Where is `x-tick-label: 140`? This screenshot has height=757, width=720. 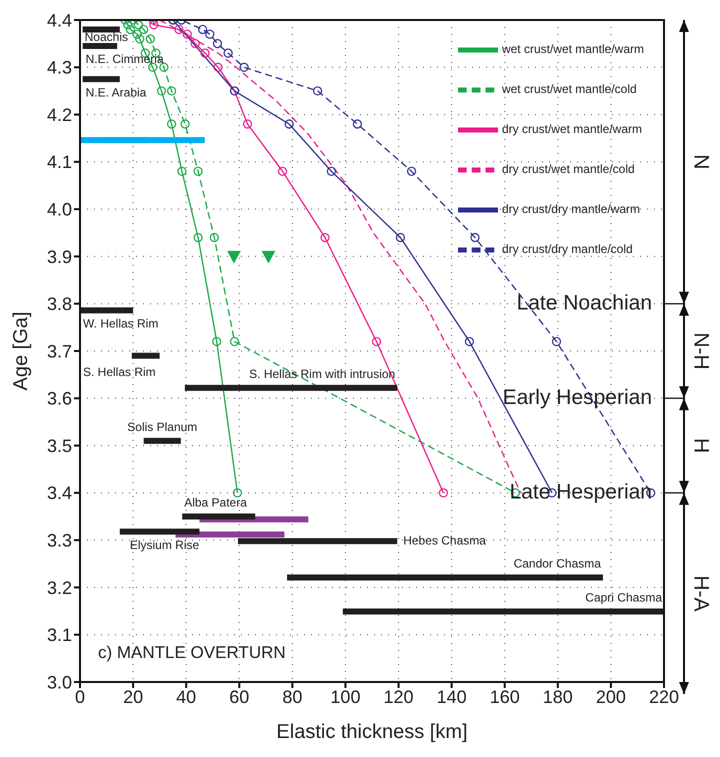 x-tick-label: 140 is located at coordinates (451, 696).